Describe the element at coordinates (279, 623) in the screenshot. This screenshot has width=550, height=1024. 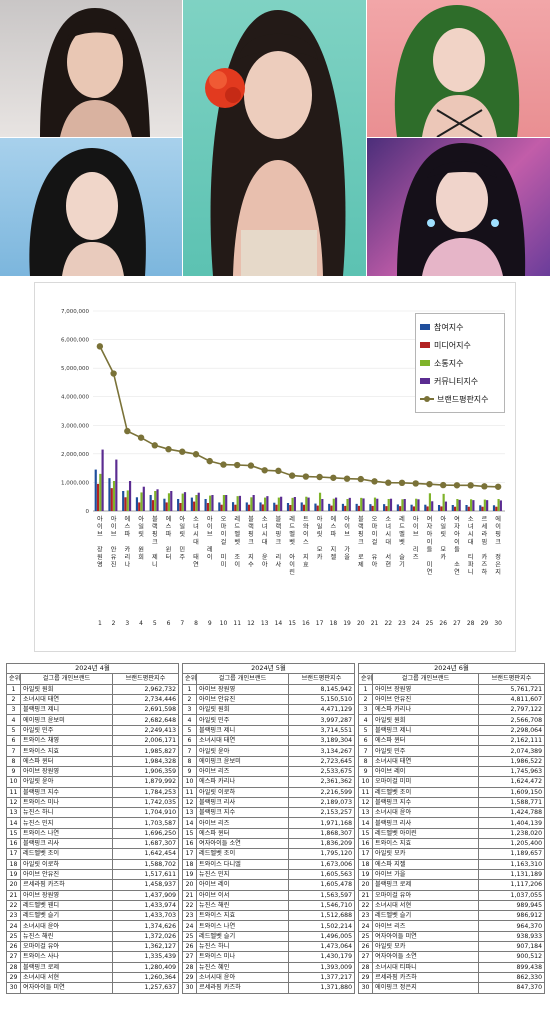
I see `x-number-label: 14` at that location.